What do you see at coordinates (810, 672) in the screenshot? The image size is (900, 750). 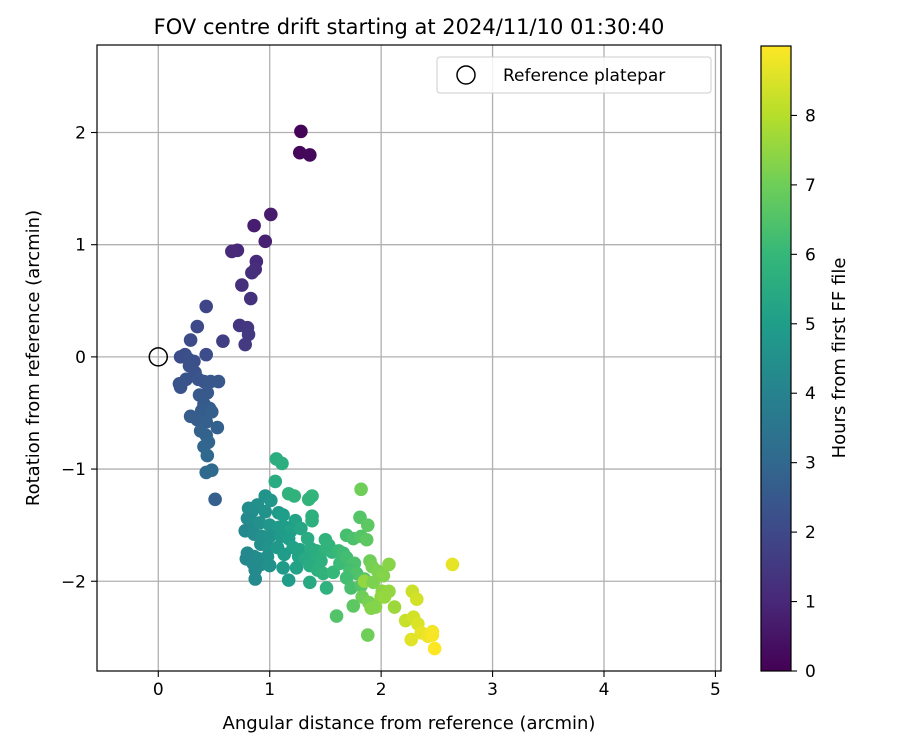 I see `colorbar-tick-label: 0` at bounding box center [810, 672].